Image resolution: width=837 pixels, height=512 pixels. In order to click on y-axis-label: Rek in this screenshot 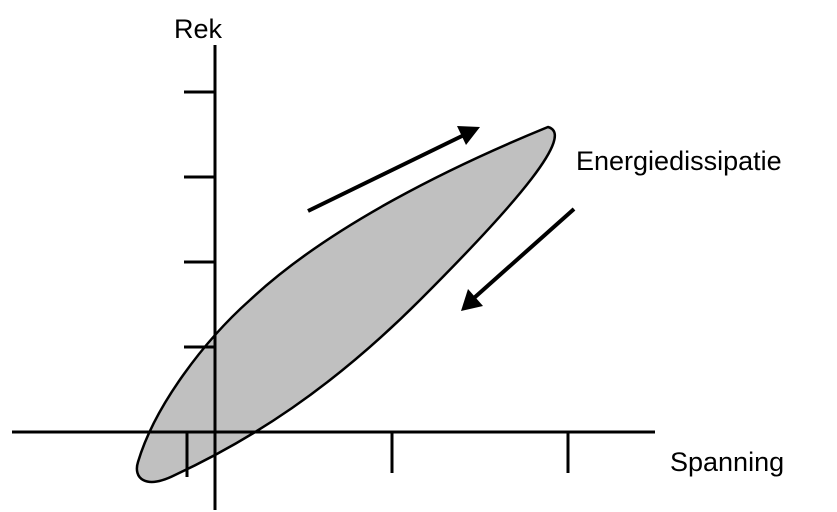, I will do `click(198, 29)`.